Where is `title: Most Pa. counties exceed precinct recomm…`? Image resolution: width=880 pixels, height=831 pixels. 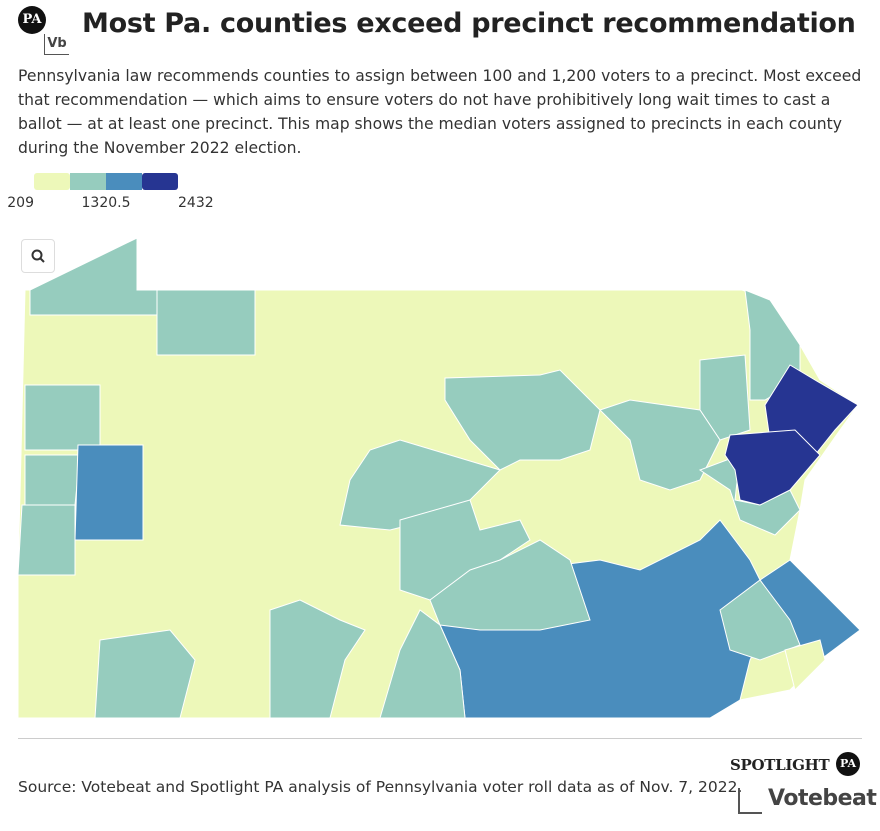
title: Most Pa. counties exceed precinct recomm… is located at coordinates (469, 23).